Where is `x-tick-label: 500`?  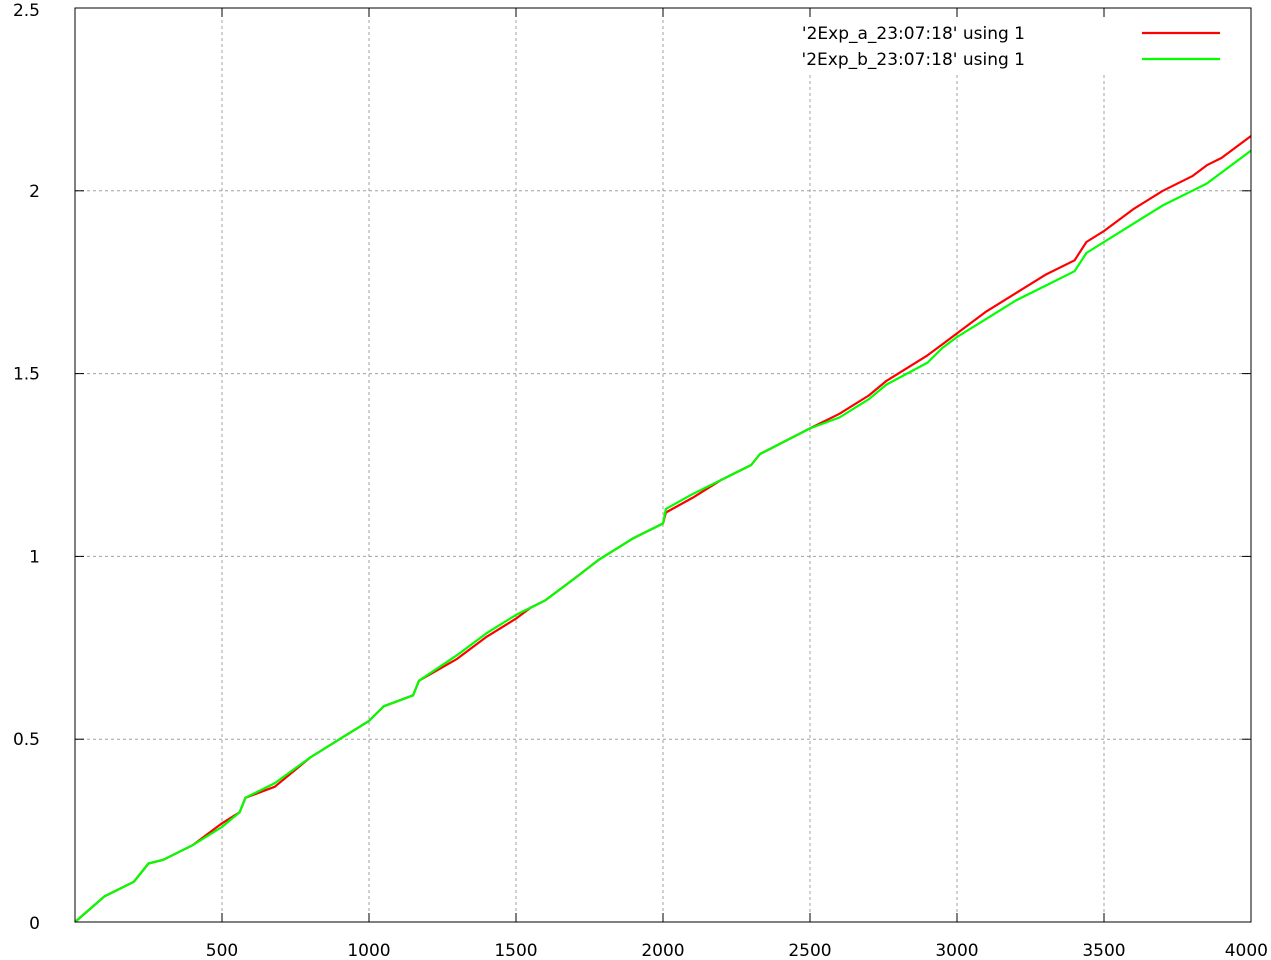 x-tick-label: 500 is located at coordinates (222, 950).